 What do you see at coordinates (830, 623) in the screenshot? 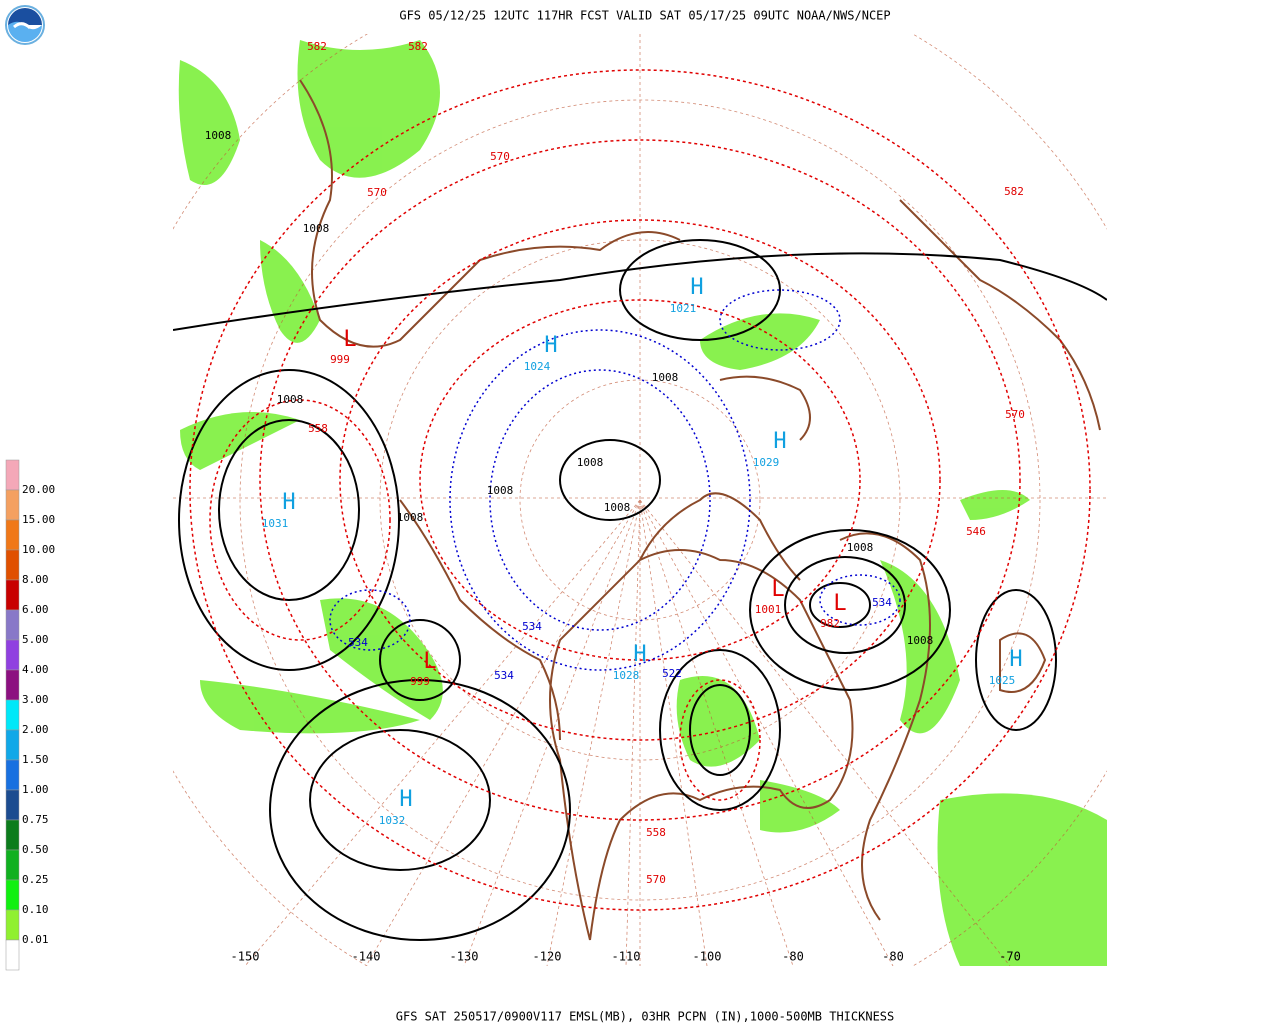
I see `low-pressure: 982` at bounding box center [830, 623].